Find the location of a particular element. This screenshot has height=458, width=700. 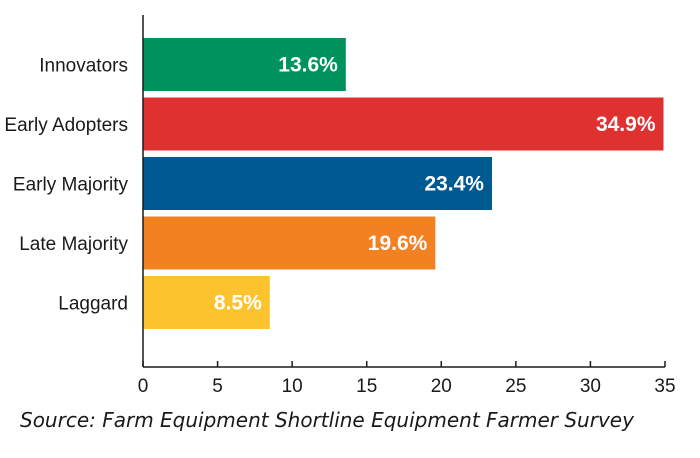

category-label: Early Adopters is located at coordinates (66, 125).